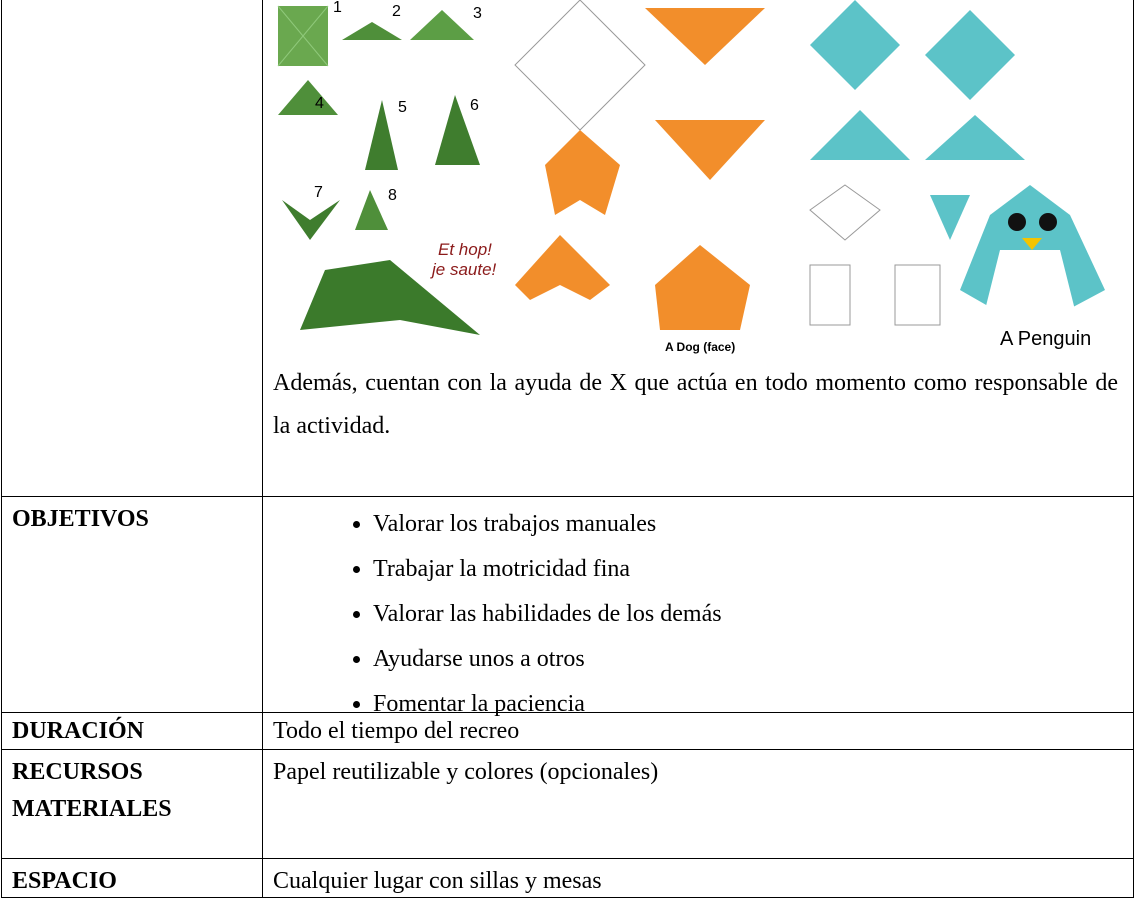 The width and height of the screenshot is (1136, 900). What do you see at coordinates (318, 192) in the screenshot?
I see `step-number: 7` at bounding box center [318, 192].